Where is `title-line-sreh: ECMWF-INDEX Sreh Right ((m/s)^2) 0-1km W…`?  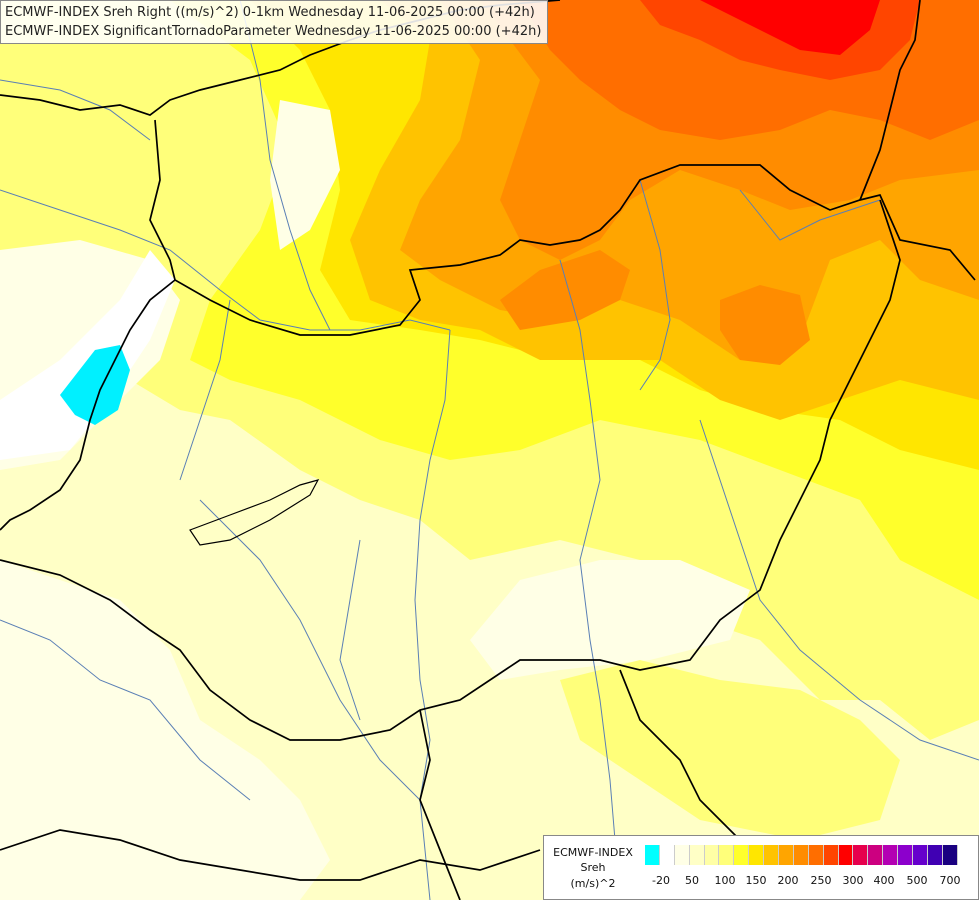
title-line-sreh: ECMWF-INDEX Sreh Right ((m/s)^2) 0-1km W… is located at coordinates (270, 12).